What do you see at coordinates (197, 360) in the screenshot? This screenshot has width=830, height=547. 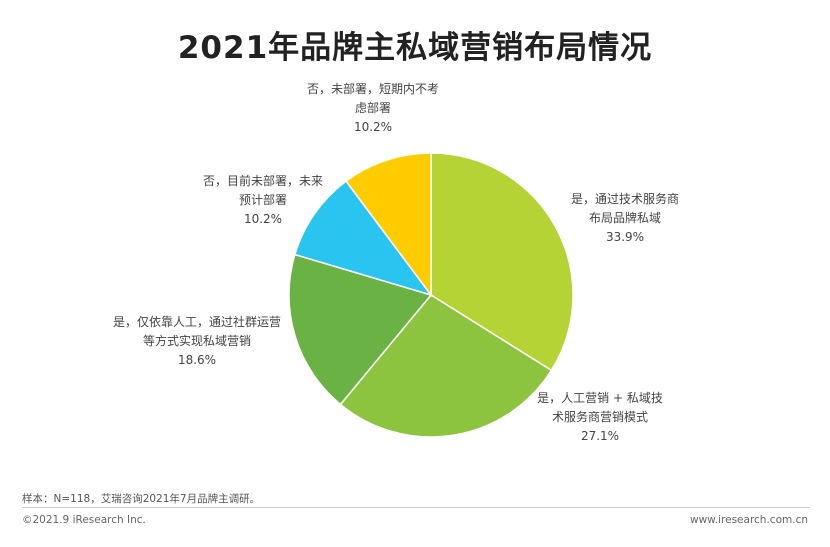 I see `slice-value-label: 18.6%` at bounding box center [197, 360].